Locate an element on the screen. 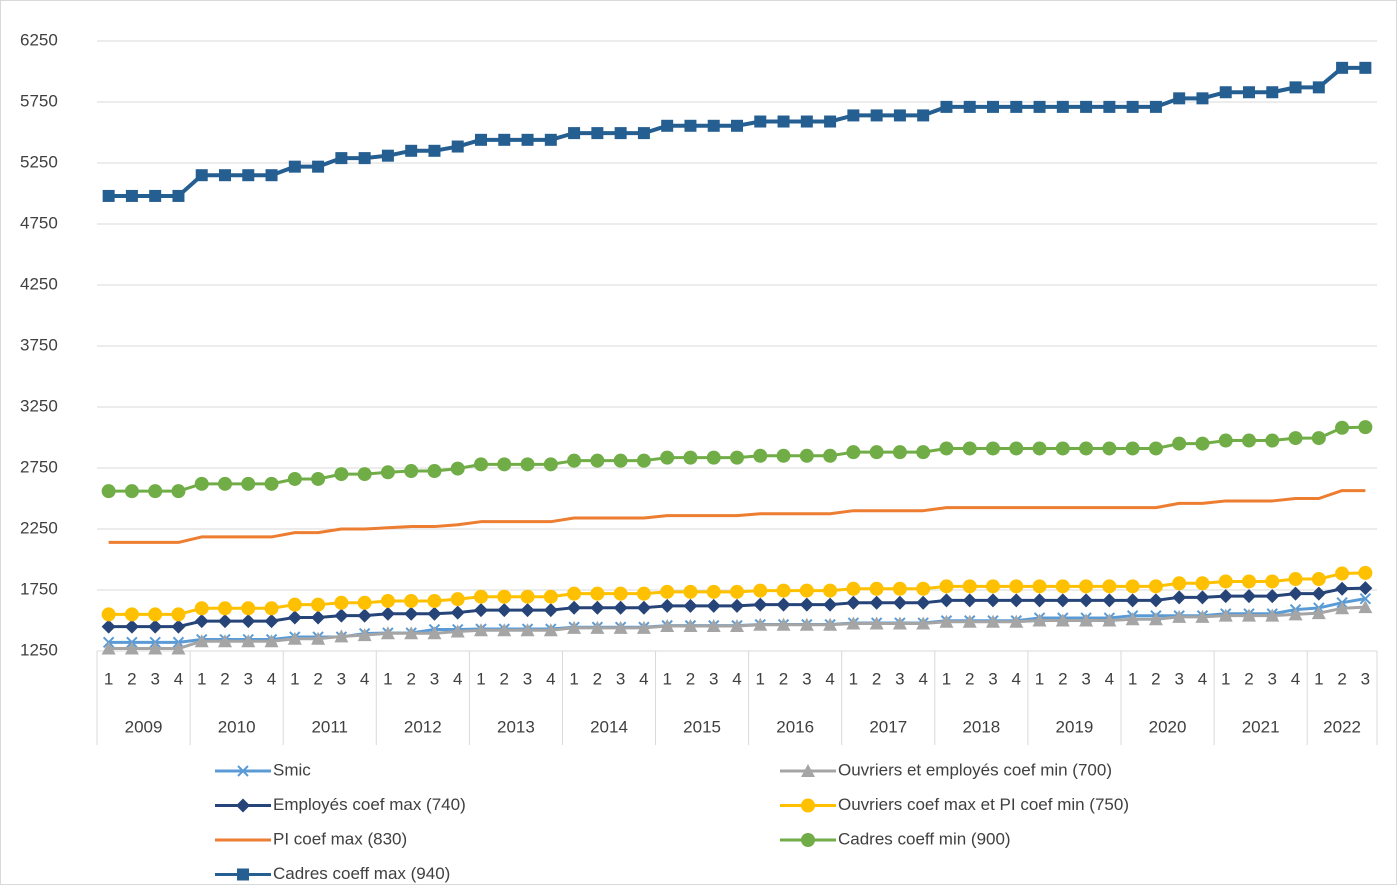 This screenshot has height=885, width=1397. y-tick-label: 1250 is located at coordinates (39, 649).